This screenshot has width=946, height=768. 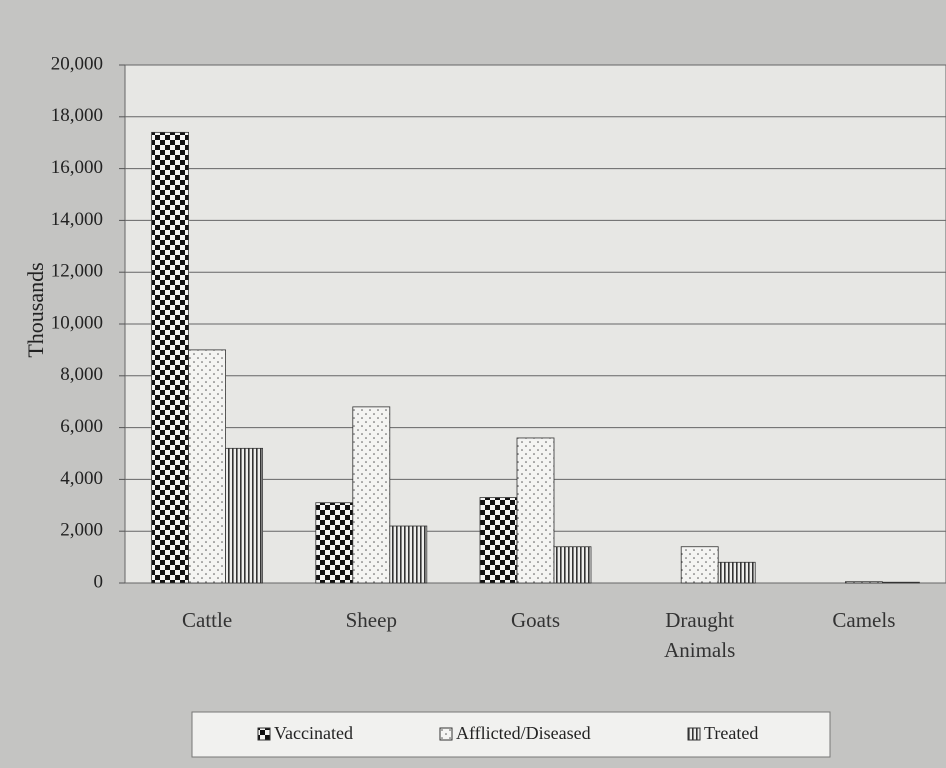 I want to click on y-tick-label: 16,000, so click(x=77, y=167).